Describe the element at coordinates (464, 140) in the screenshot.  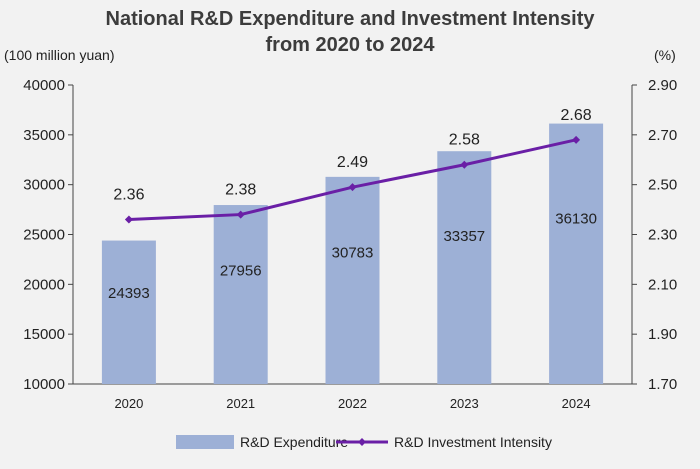
I see `intensity-value-label: 2.58` at that location.